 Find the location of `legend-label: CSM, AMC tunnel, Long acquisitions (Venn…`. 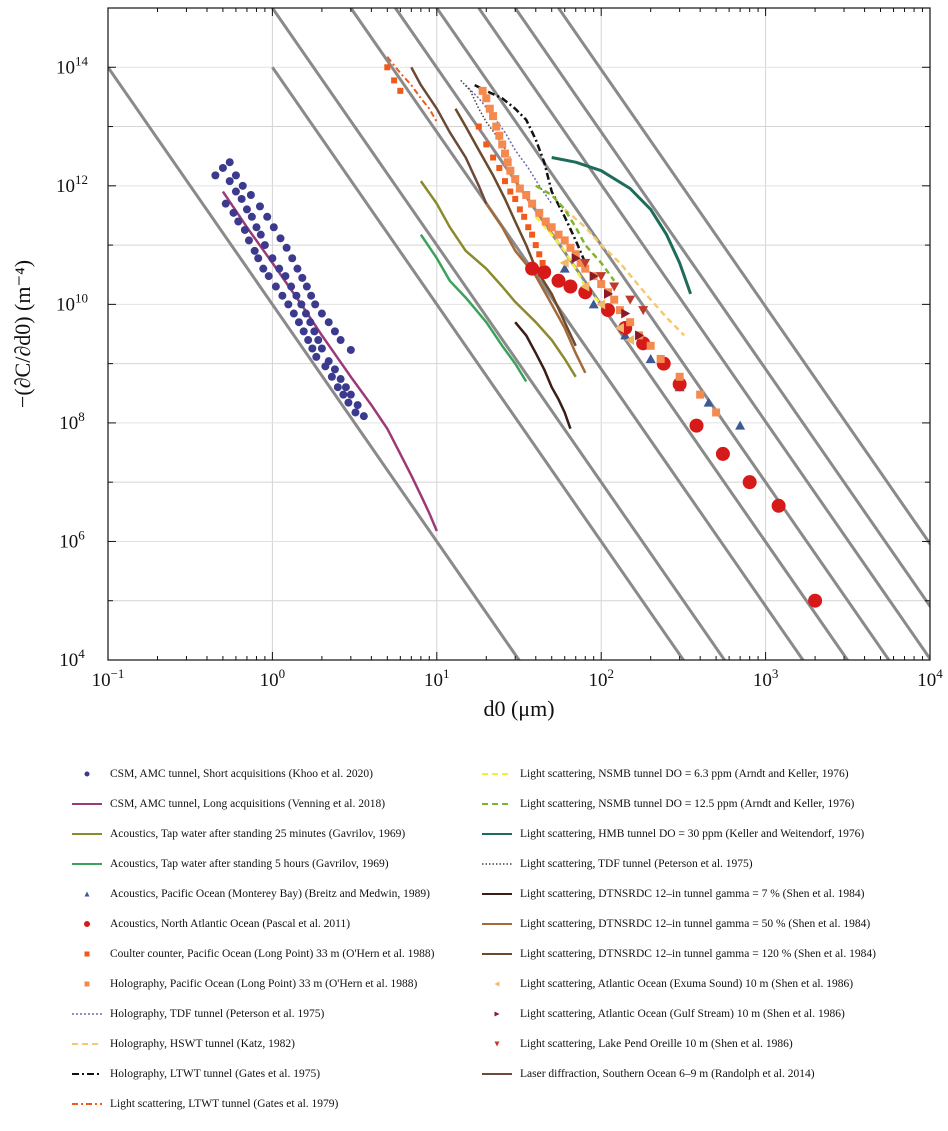

legend-label: CSM, AMC tunnel, Long acquisitions (Venn… is located at coordinates (248, 804).